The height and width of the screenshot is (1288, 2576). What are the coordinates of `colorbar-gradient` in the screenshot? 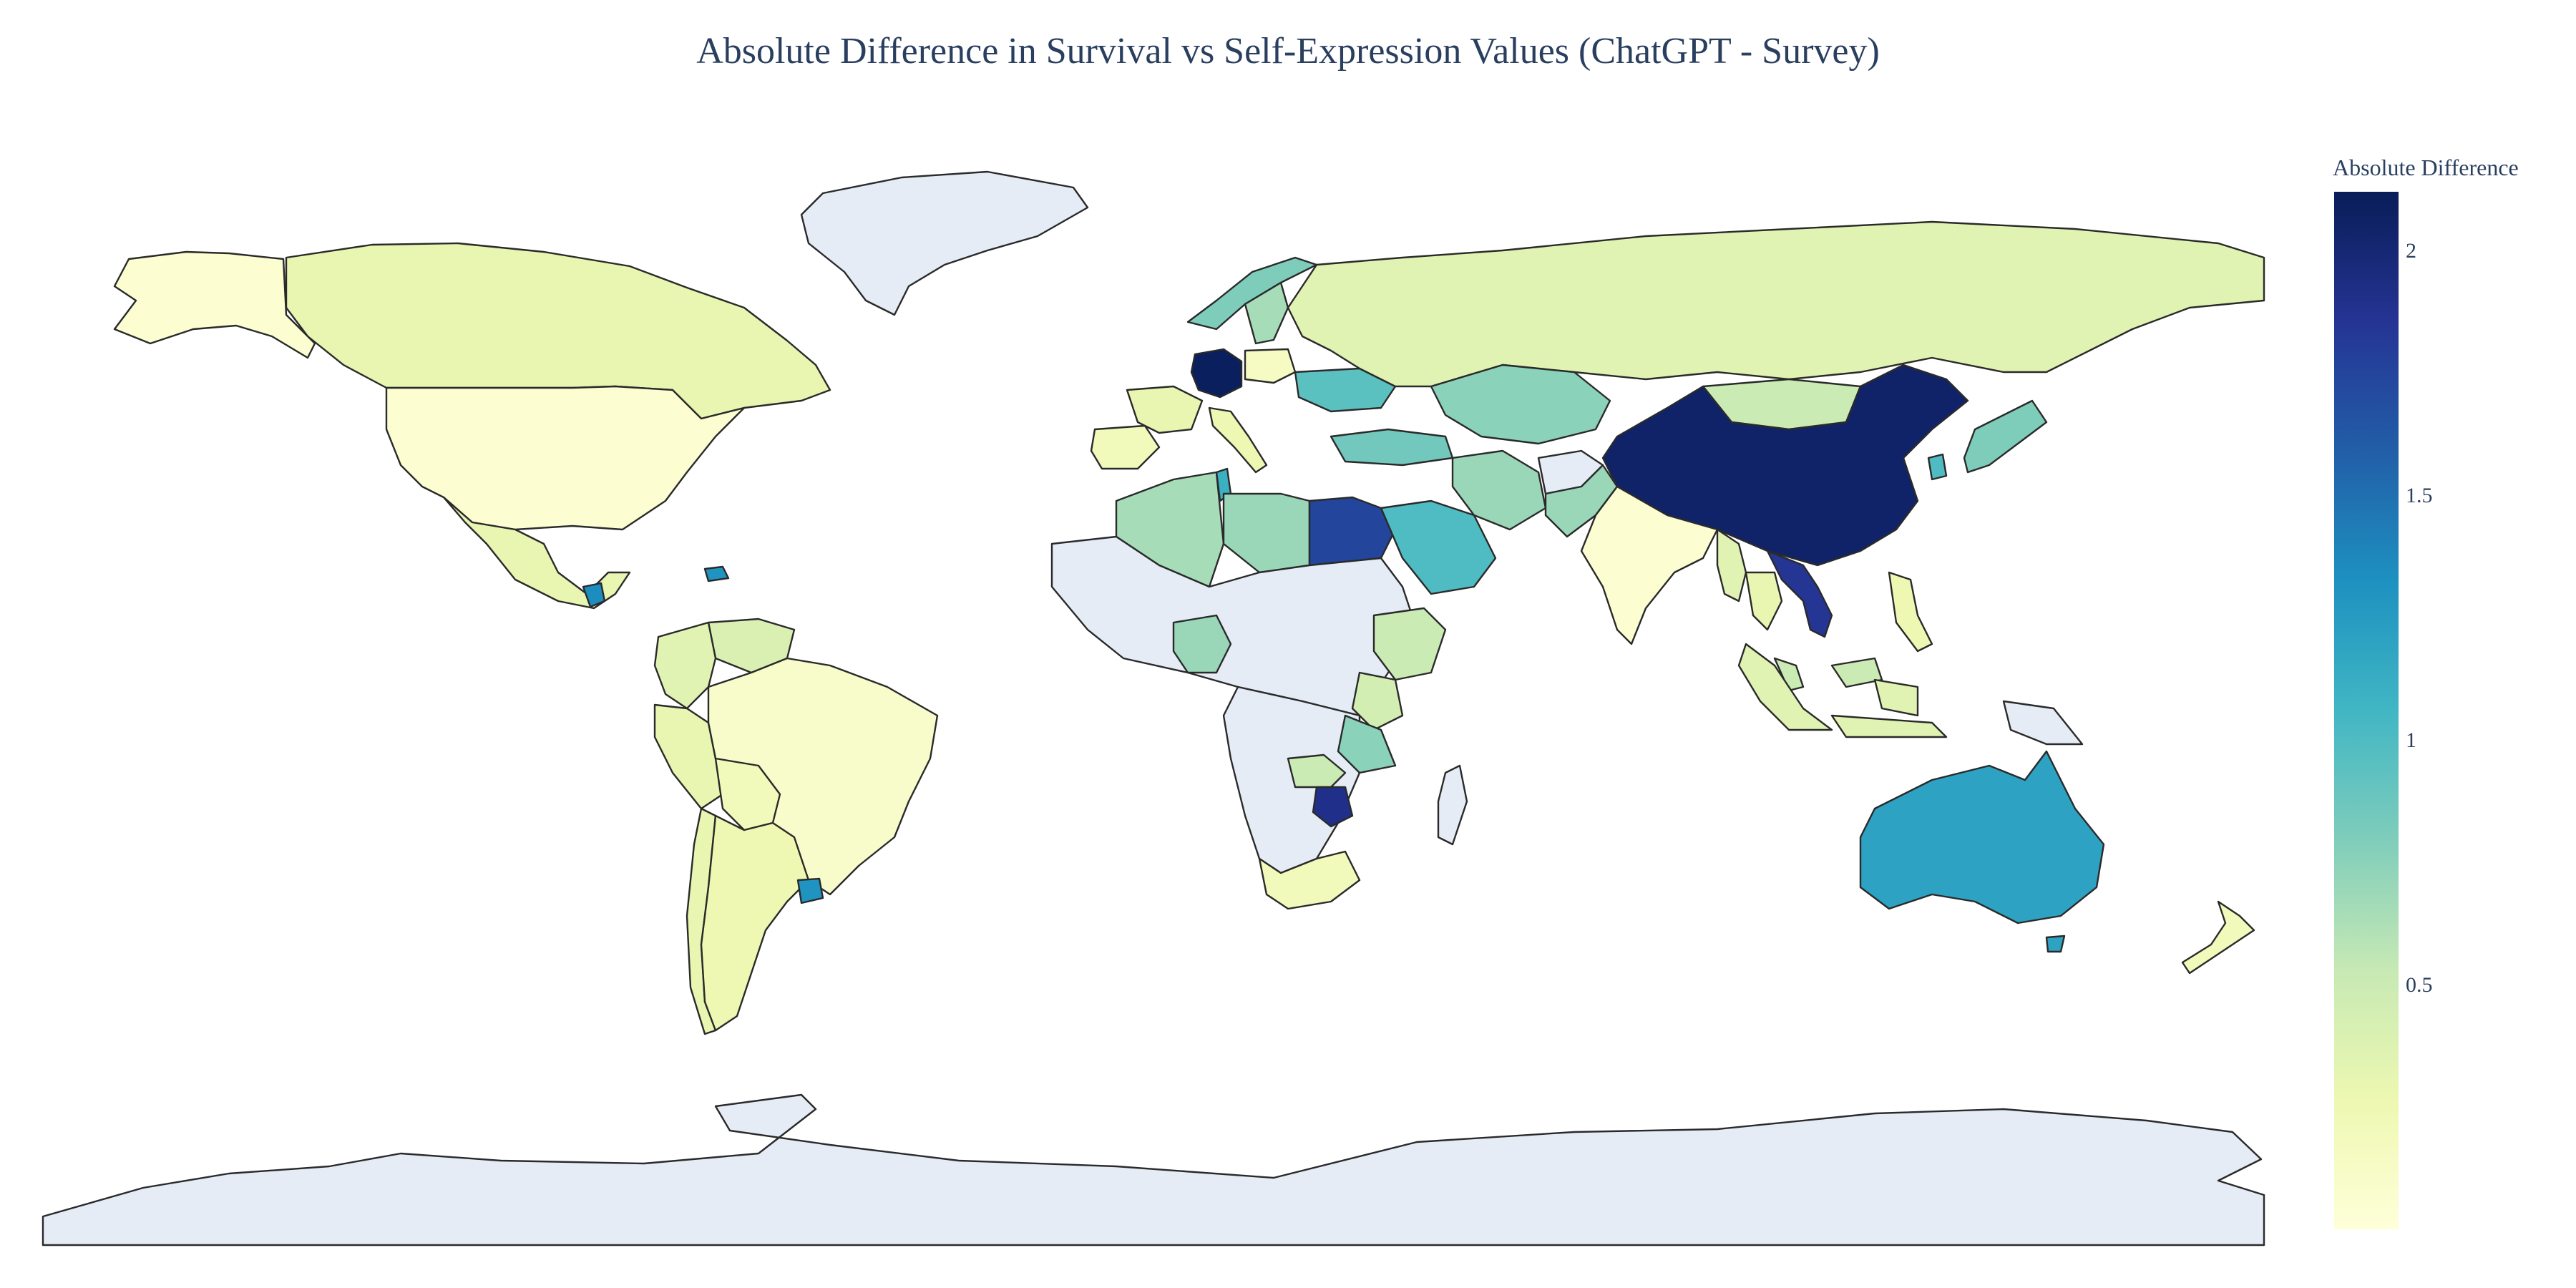 It's located at (2366, 710).